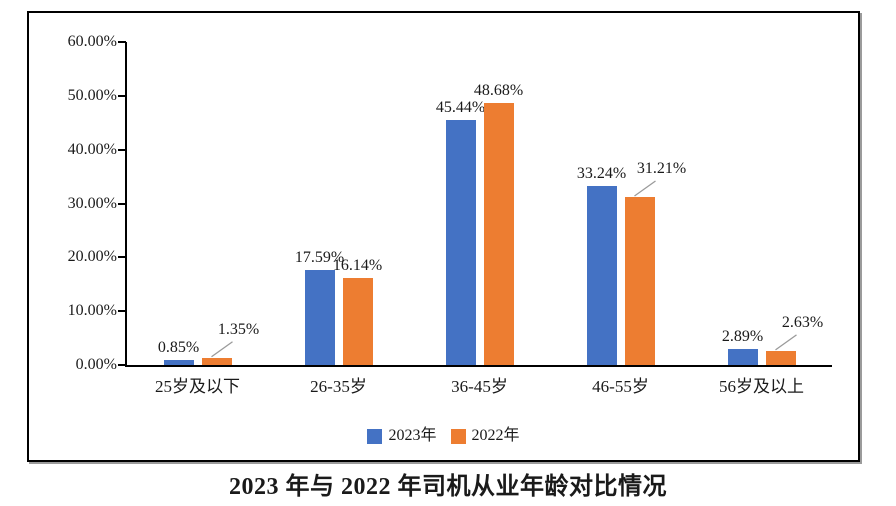  What do you see at coordinates (338, 386) in the screenshot?
I see `x-axis-label: 26-35岁` at bounding box center [338, 386].